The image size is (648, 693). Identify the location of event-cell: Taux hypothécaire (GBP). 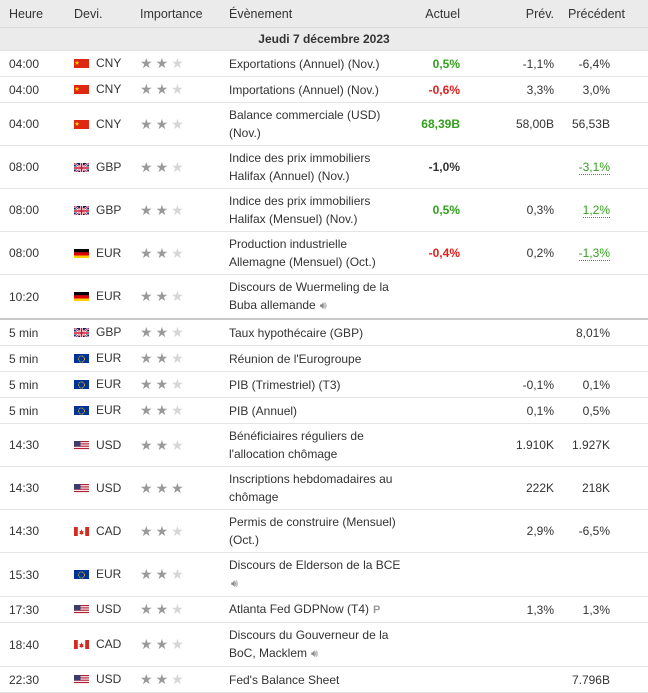
(321, 332).